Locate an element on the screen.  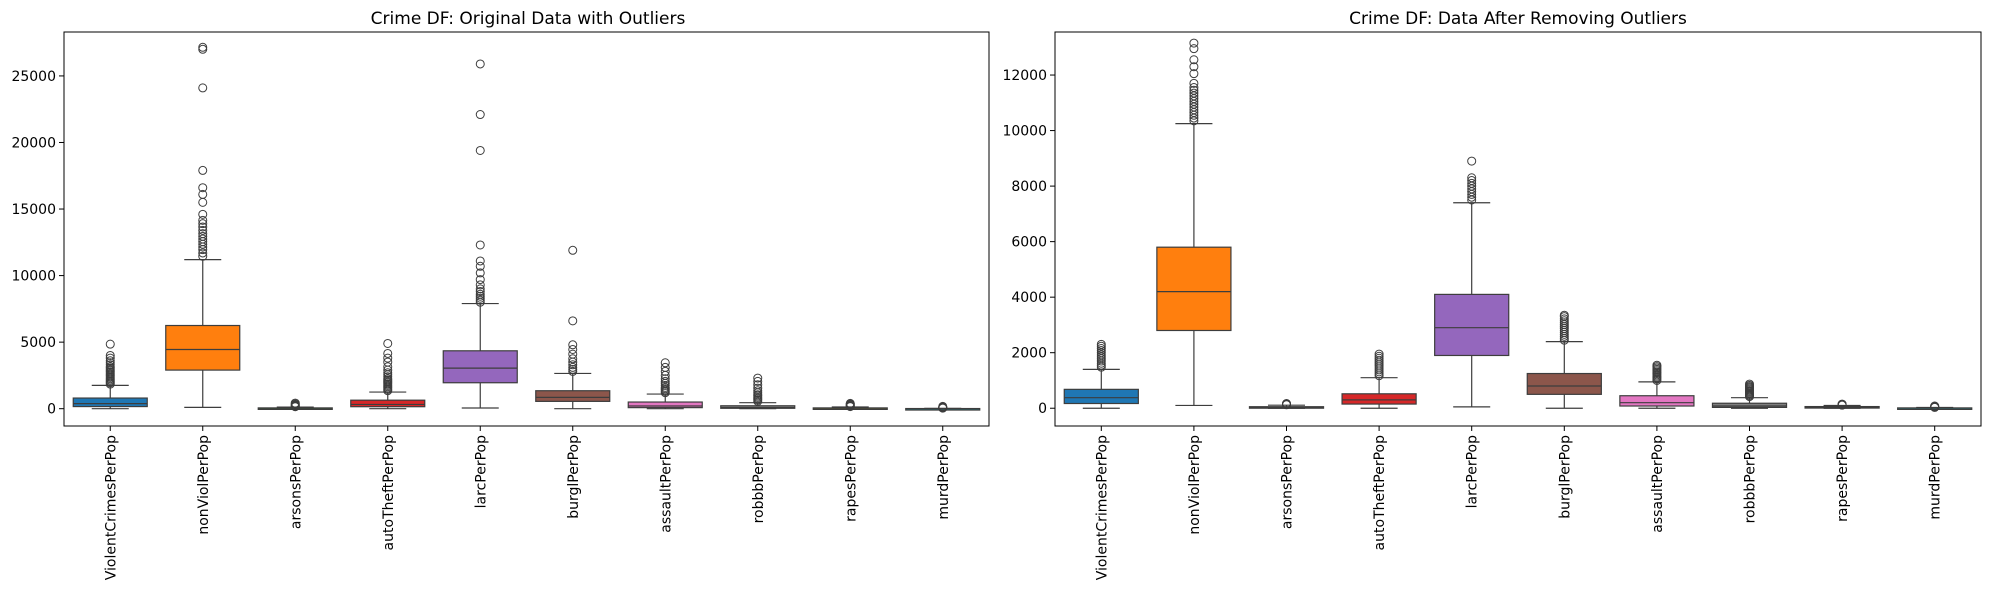
y-tick-label: 4000 is located at coordinates (1029, 298).